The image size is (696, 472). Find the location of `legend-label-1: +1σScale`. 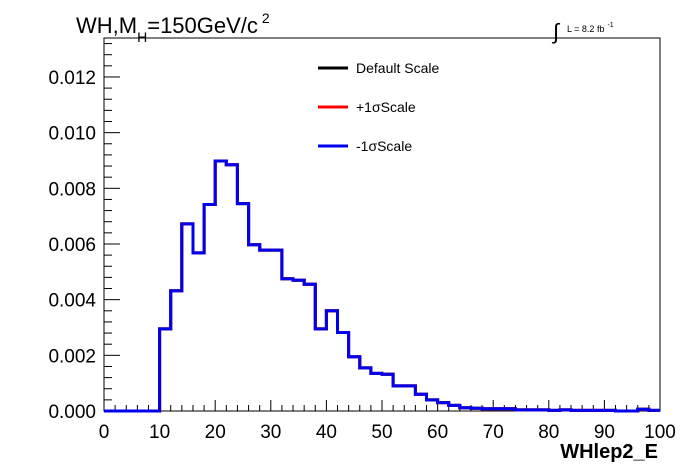

legend-label-1: +1σScale is located at coordinates (386, 107).